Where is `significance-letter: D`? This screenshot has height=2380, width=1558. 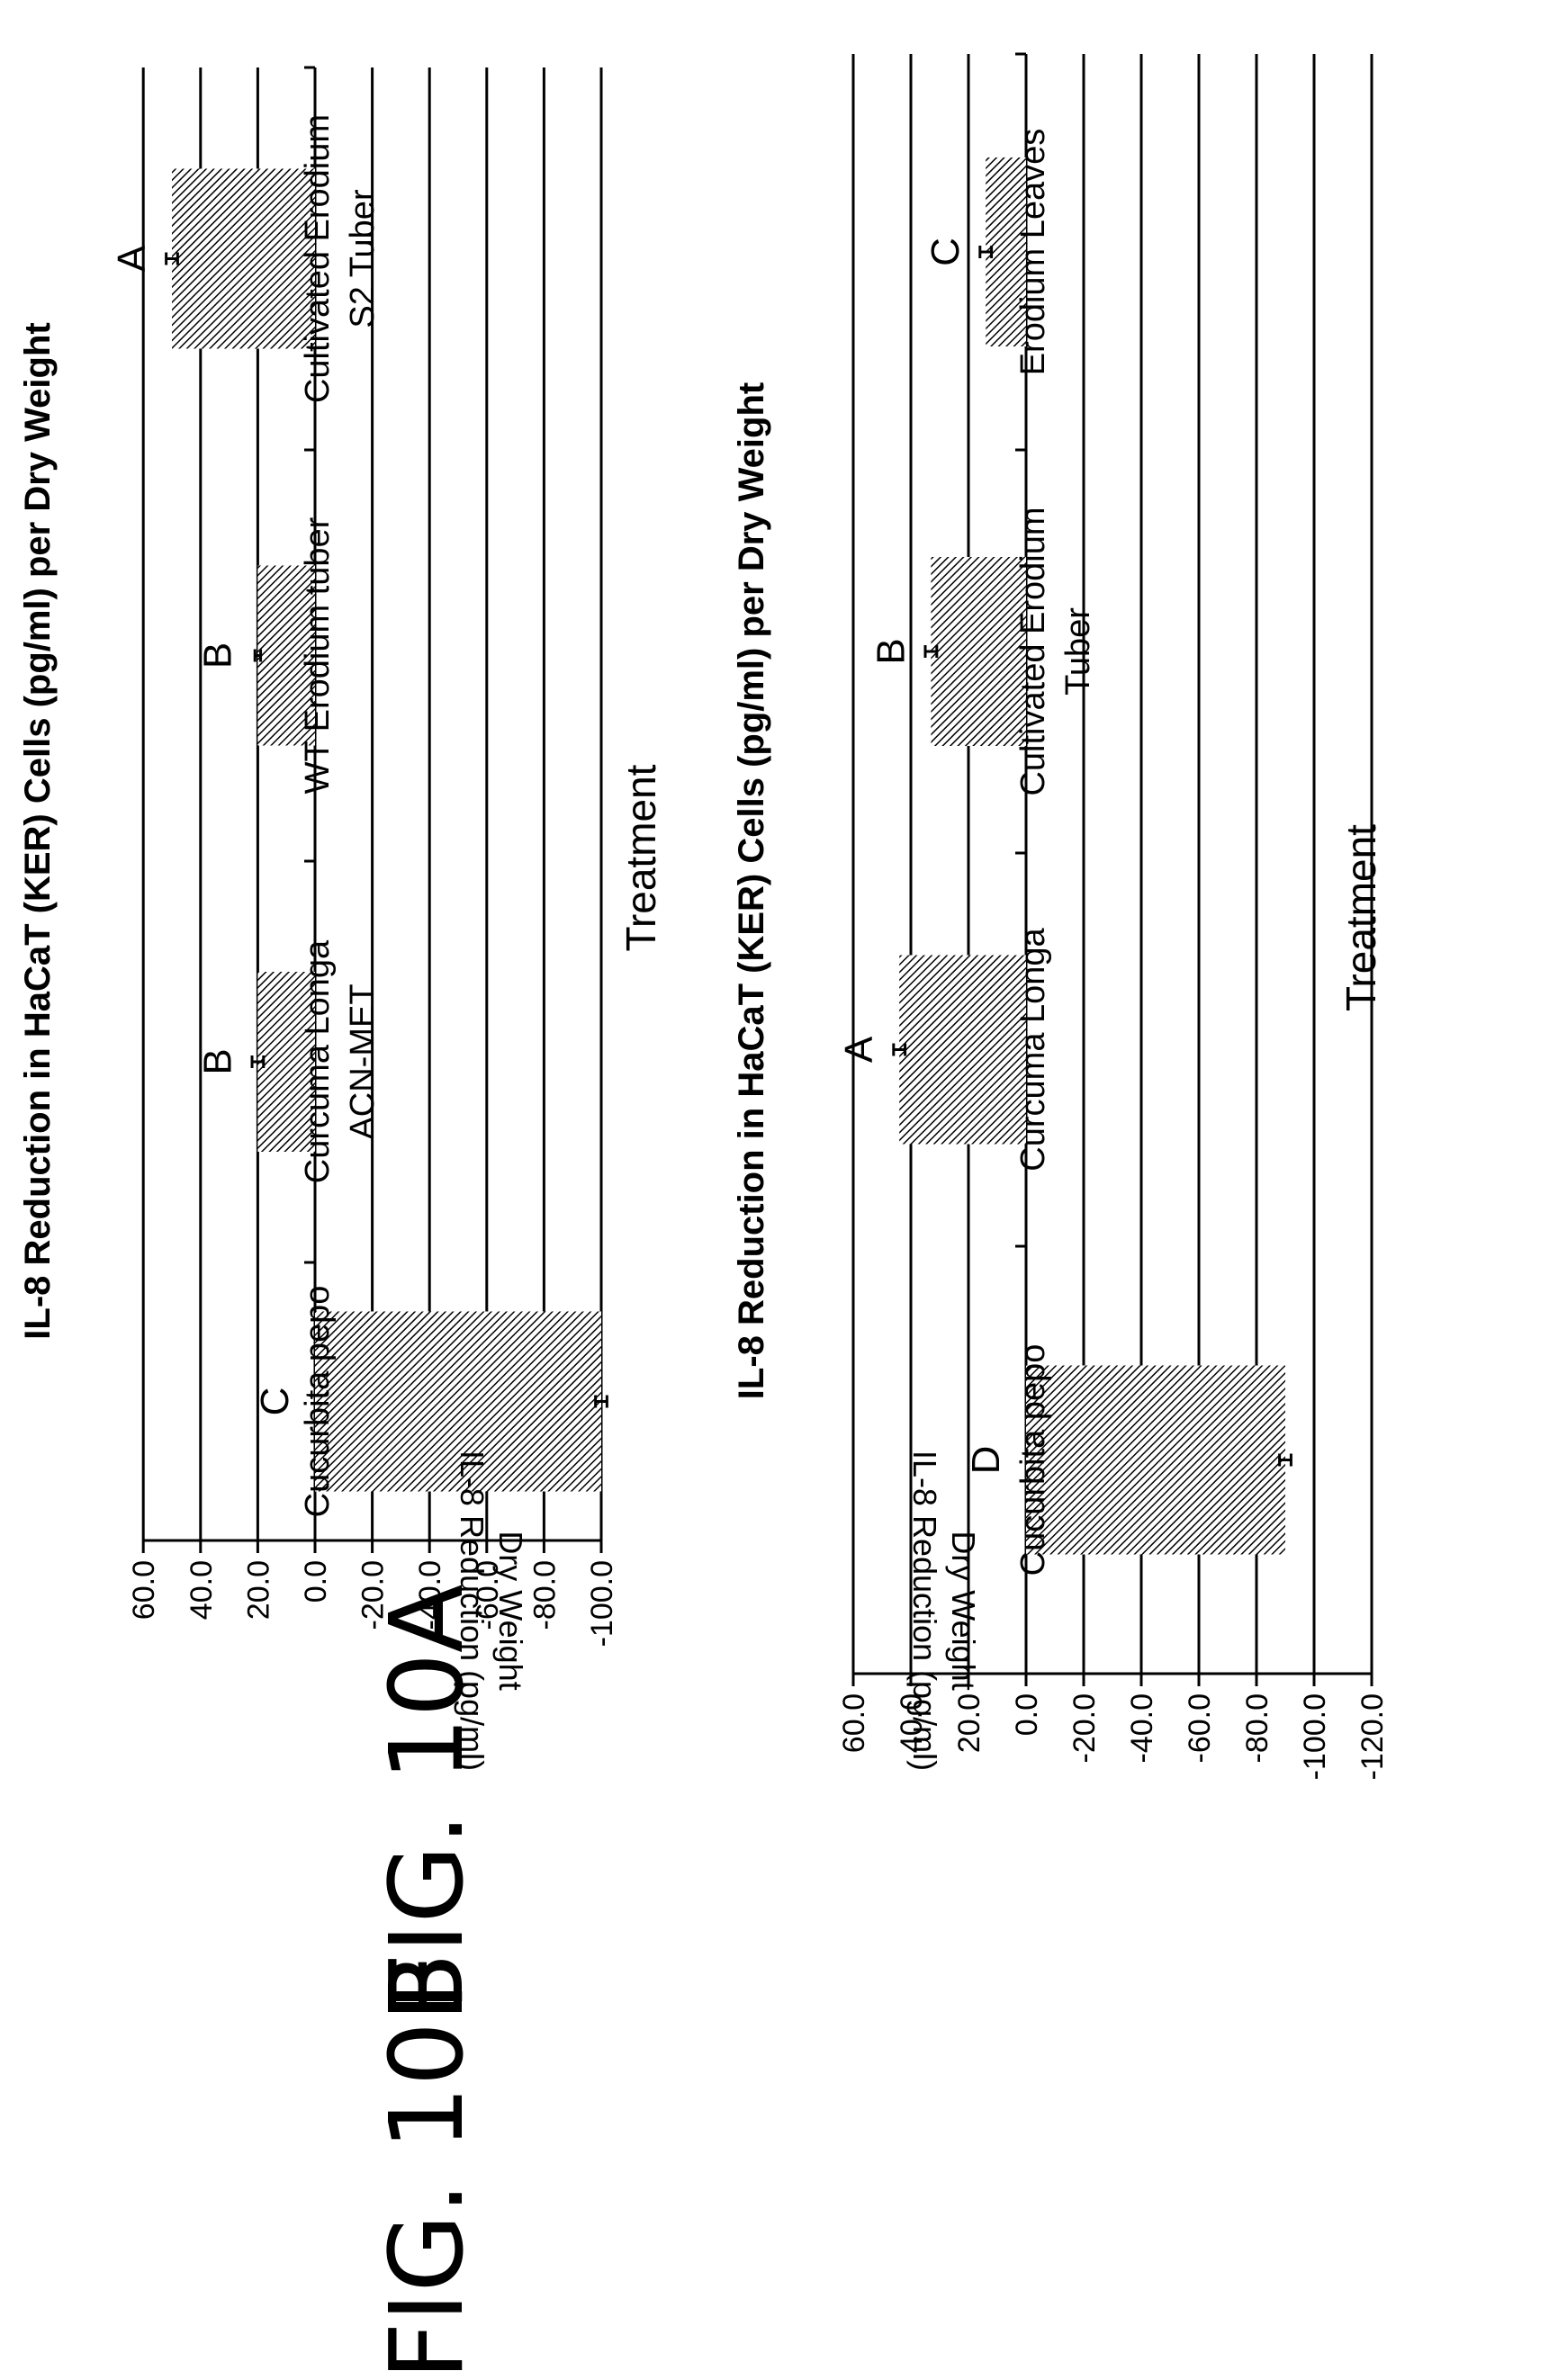
significance-letter: D is located at coordinates (986, 1460).